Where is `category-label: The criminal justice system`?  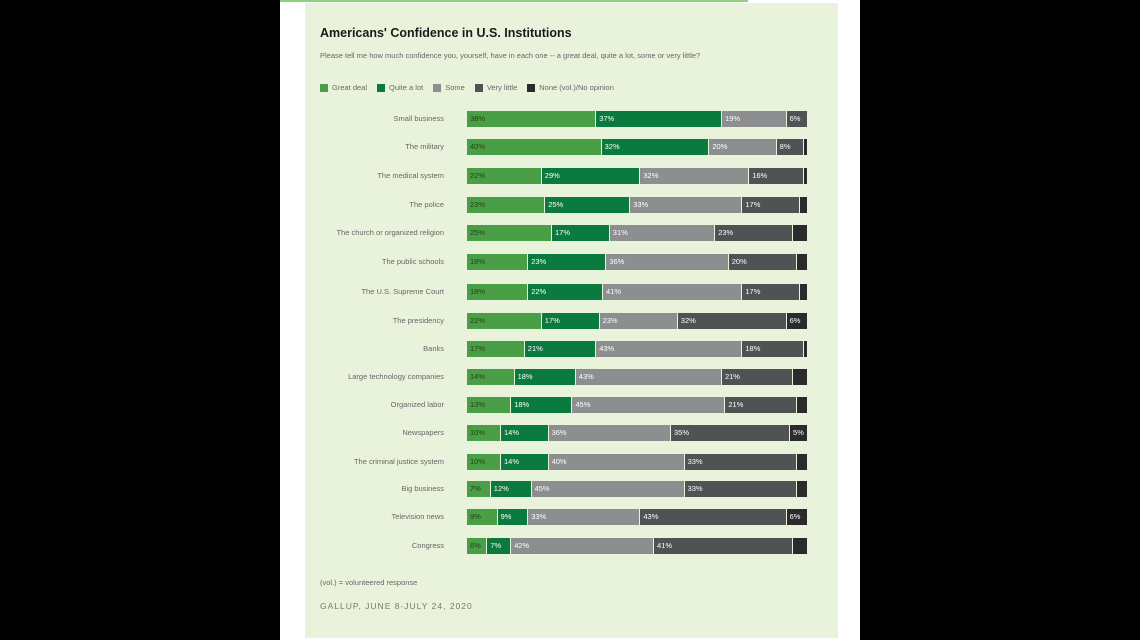 category-label: The criminal justice system is located at coordinates (398, 461).